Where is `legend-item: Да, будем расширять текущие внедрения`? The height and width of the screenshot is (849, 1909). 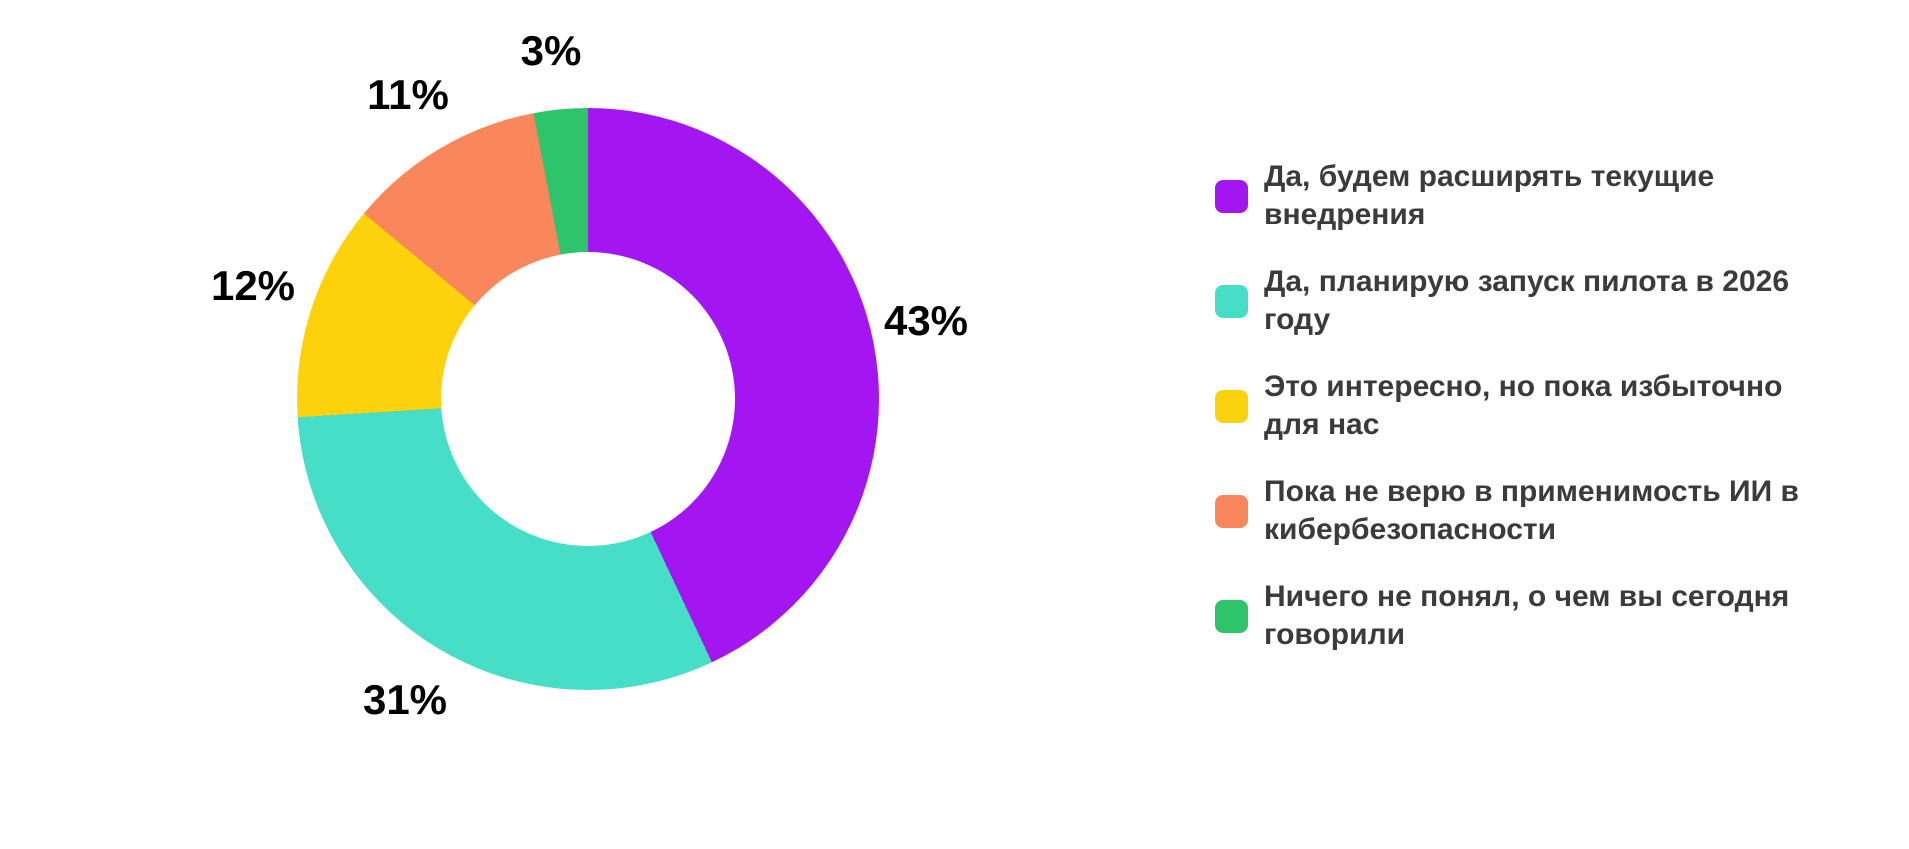 legend-item: Да, будем расширять текущие внедрения is located at coordinates (1507, 196).